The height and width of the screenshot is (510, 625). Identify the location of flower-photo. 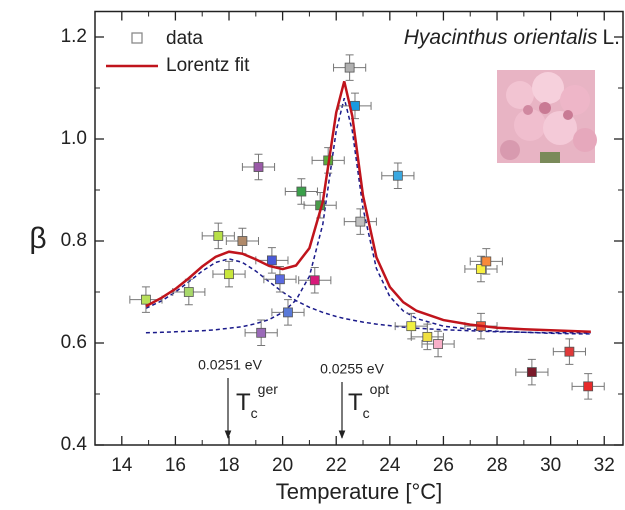
(547, 116).